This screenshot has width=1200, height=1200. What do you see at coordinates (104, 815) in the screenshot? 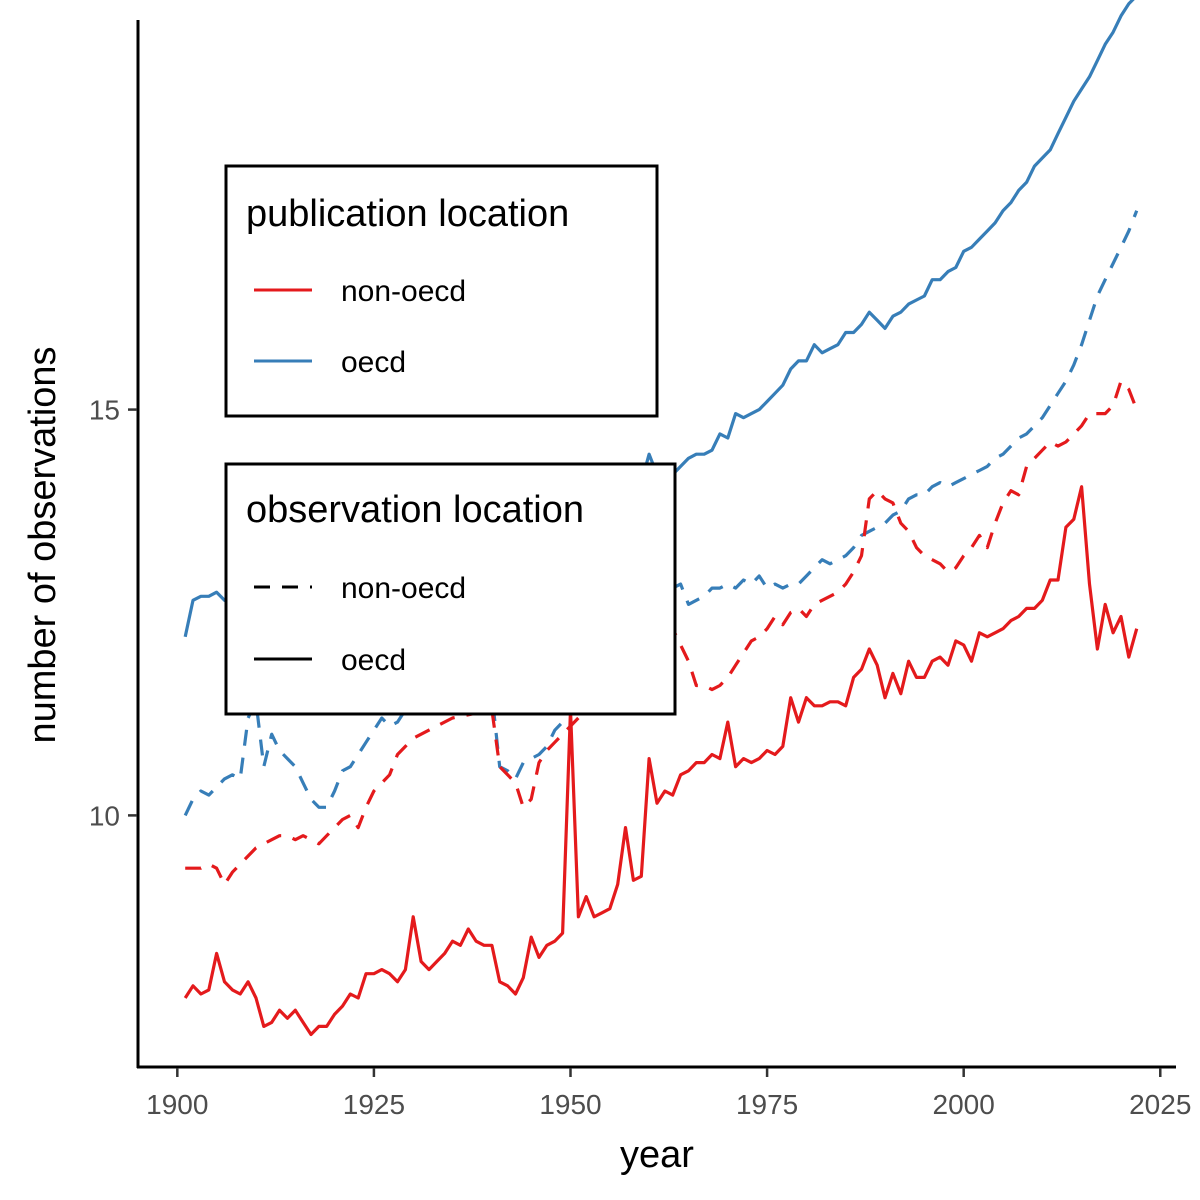
I see `y-tick-label: 10` at bounding box center [104, 815].